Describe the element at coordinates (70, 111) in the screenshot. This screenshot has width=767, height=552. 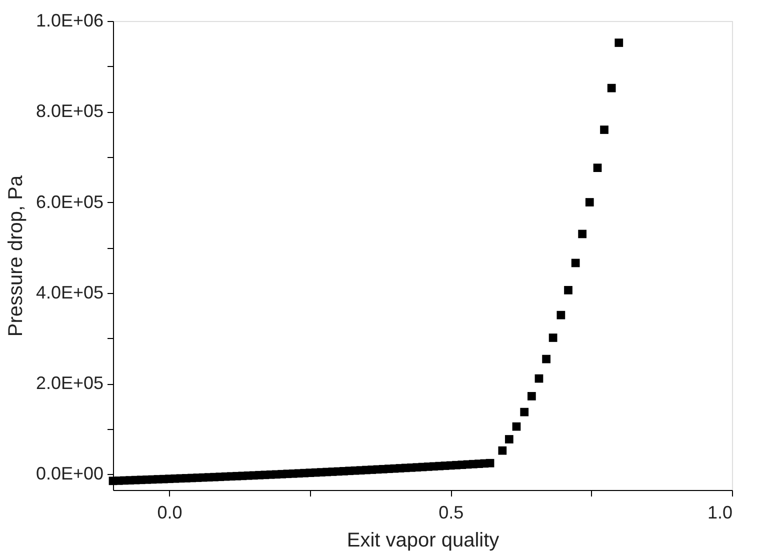
I see `y-tick-label: 8.0E+05` at that location.